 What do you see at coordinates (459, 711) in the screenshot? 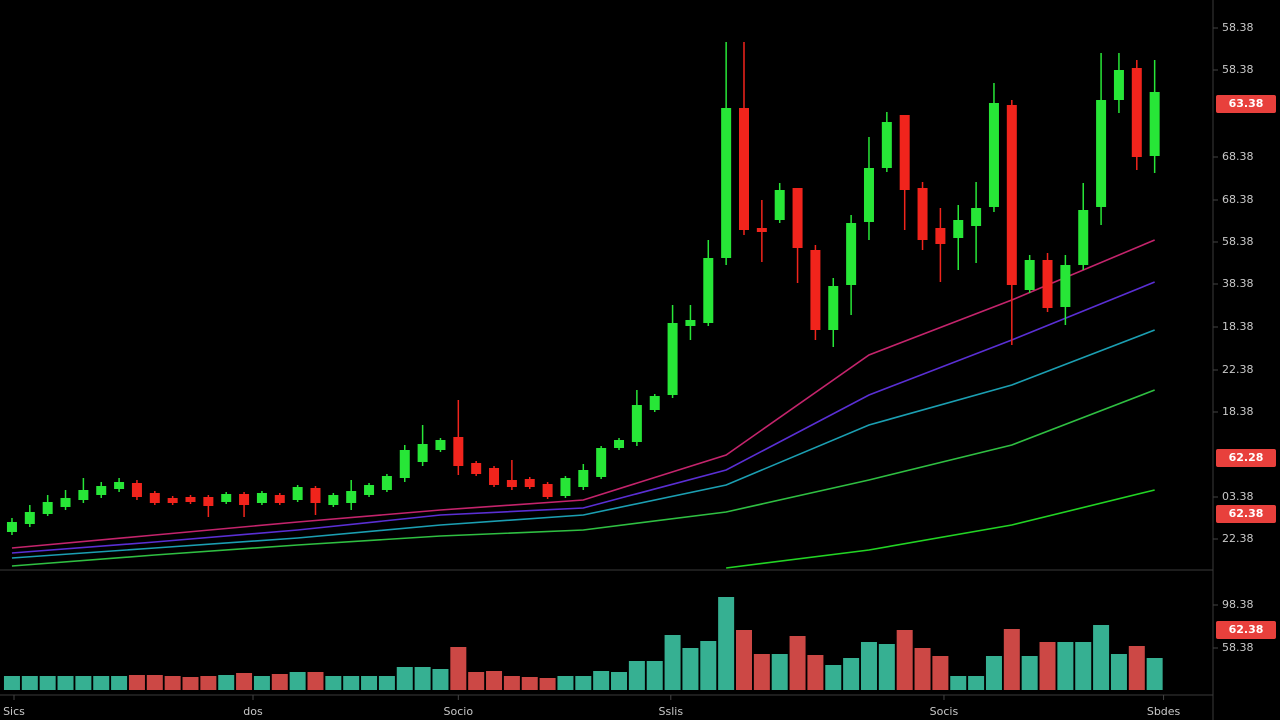
I see `x-tick-label: Socio` at bounding box center [459, 711].